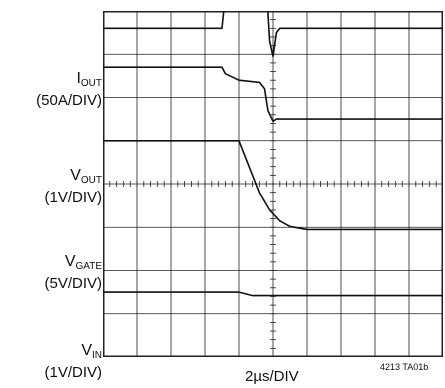 The width and height of the screenshot is (445, 388). I want to click on iout-scale: (50A/DIV), so click(69, 100).